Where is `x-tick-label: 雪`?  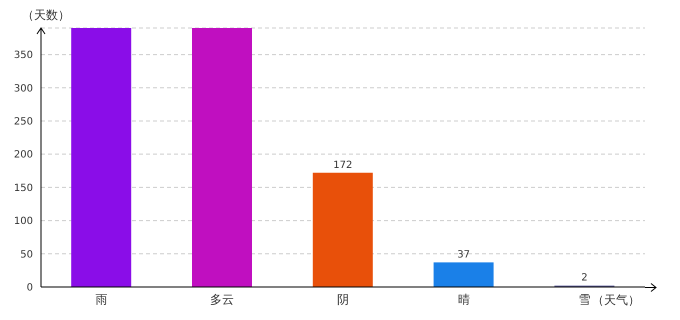
x-tick-label: 雪 is located at coordinates (584, 299).